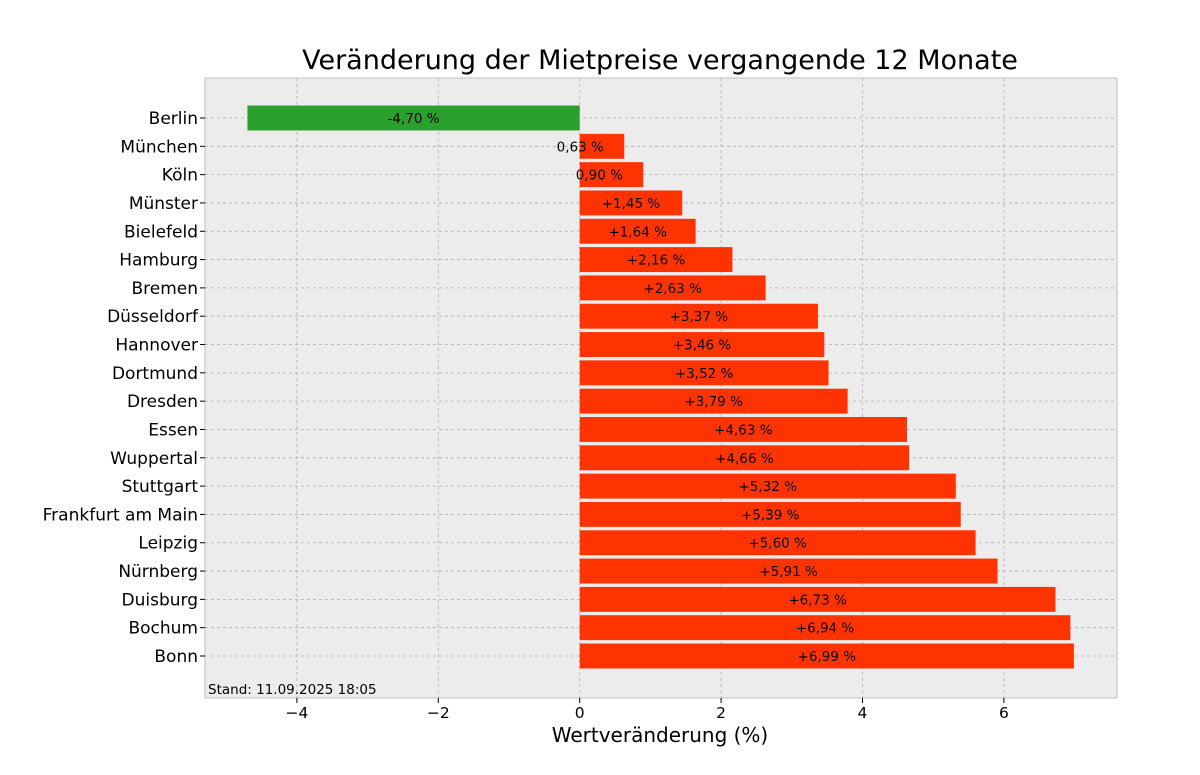 The height and width of the screenshot is (775, 1200). What do you see at coordinates (160, 487) in the screenshot?
I see `category-label: Stuttgart` at bounding box center [160, 487].